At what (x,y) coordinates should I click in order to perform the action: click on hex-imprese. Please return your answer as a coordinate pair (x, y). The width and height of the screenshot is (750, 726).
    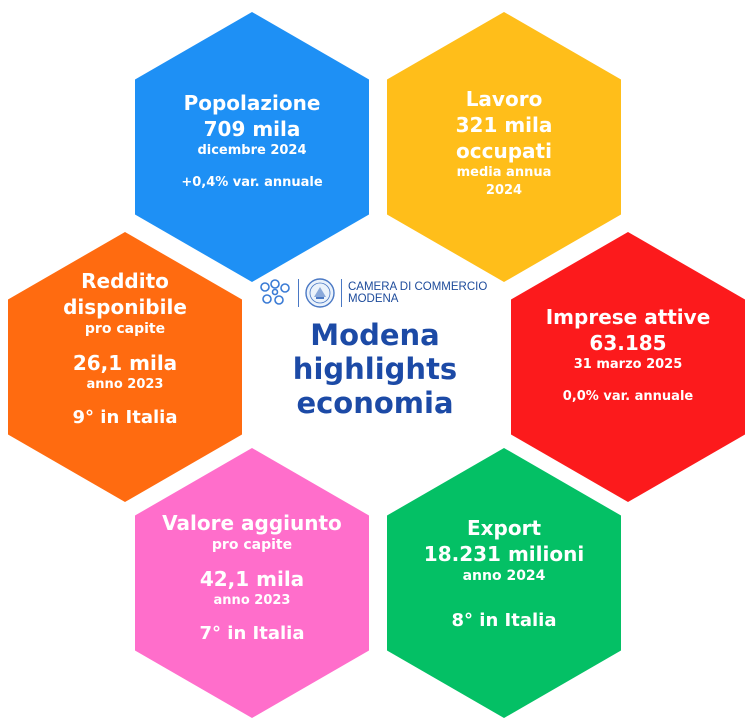
    Looking at the image, I should click on (628, 367).